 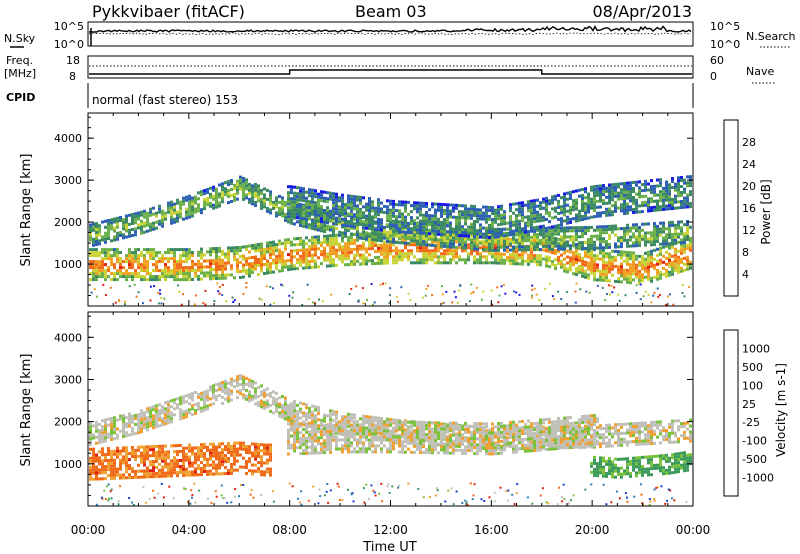 What do you see at coordinates (390, 70) in the screenshot?
I see `freq-traces` at bounding box center [390, 70].